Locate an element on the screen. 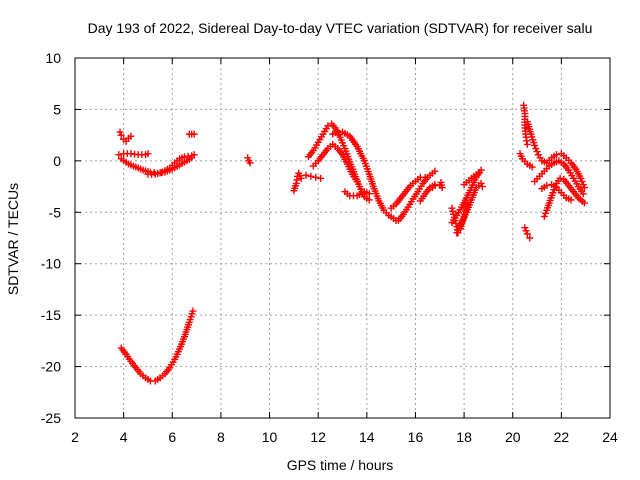 The width and height of the screenshot is (640, 480). series-track-b is located at coordinates (133, 154).